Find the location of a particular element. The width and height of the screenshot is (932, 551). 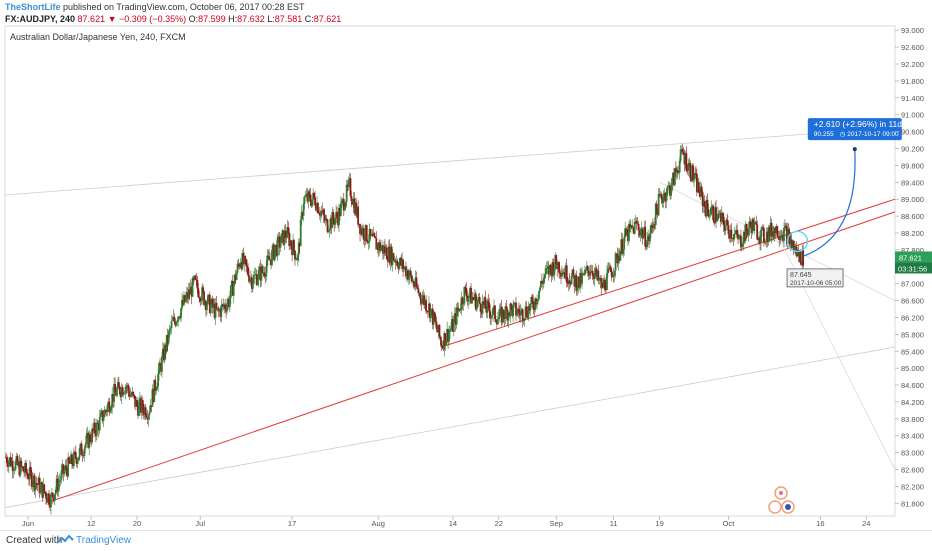

close-value: 87.621 is located at coordinates (327, 19).